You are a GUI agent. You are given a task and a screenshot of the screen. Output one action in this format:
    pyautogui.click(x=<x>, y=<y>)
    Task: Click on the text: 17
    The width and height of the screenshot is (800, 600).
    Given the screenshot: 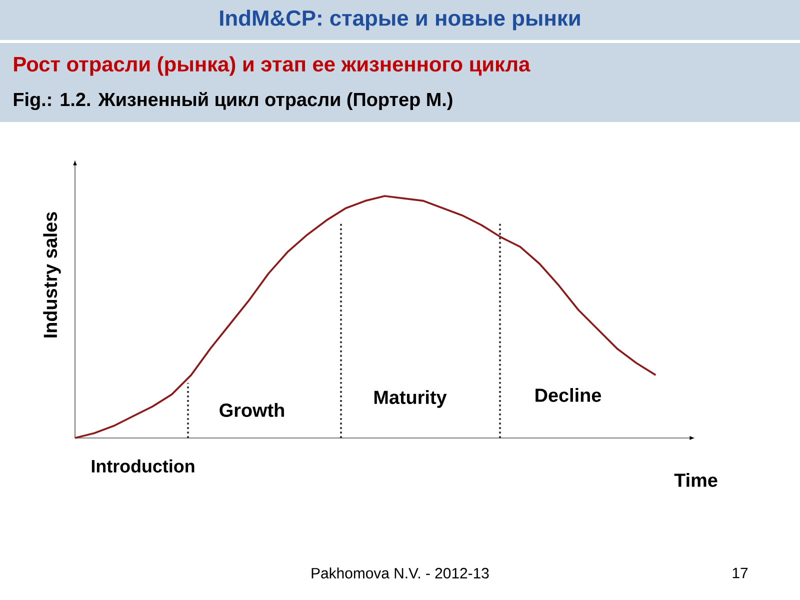 What is the action you would take?
    pyautogui.click(x=740, y=573)
    